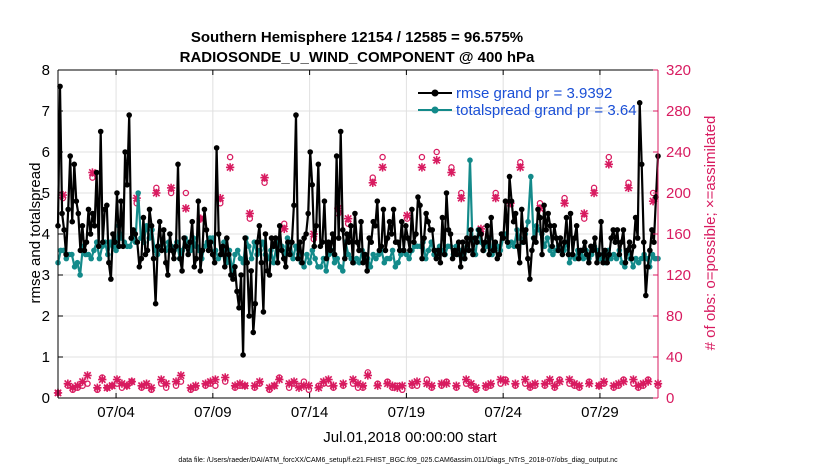 The width and height of the screenshot is (830, 470). I want to click on tick-label-left: 3, so click(46, 275).